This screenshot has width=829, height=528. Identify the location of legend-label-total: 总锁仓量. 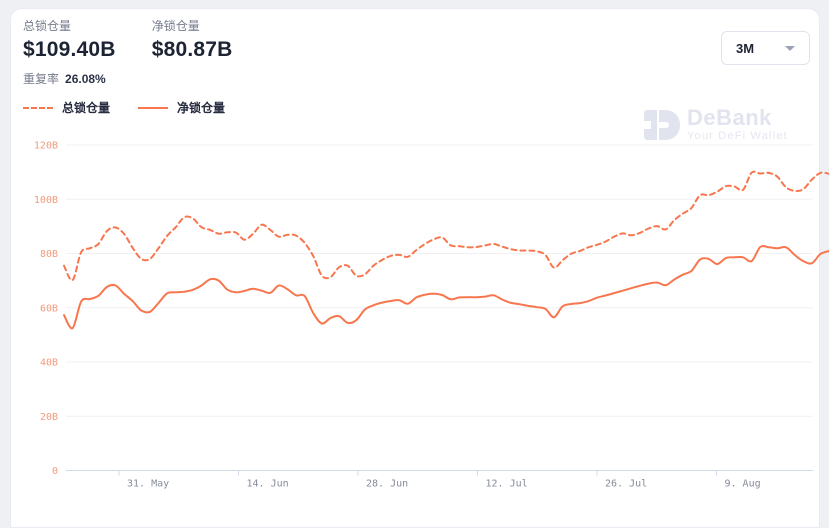
(86, 108).